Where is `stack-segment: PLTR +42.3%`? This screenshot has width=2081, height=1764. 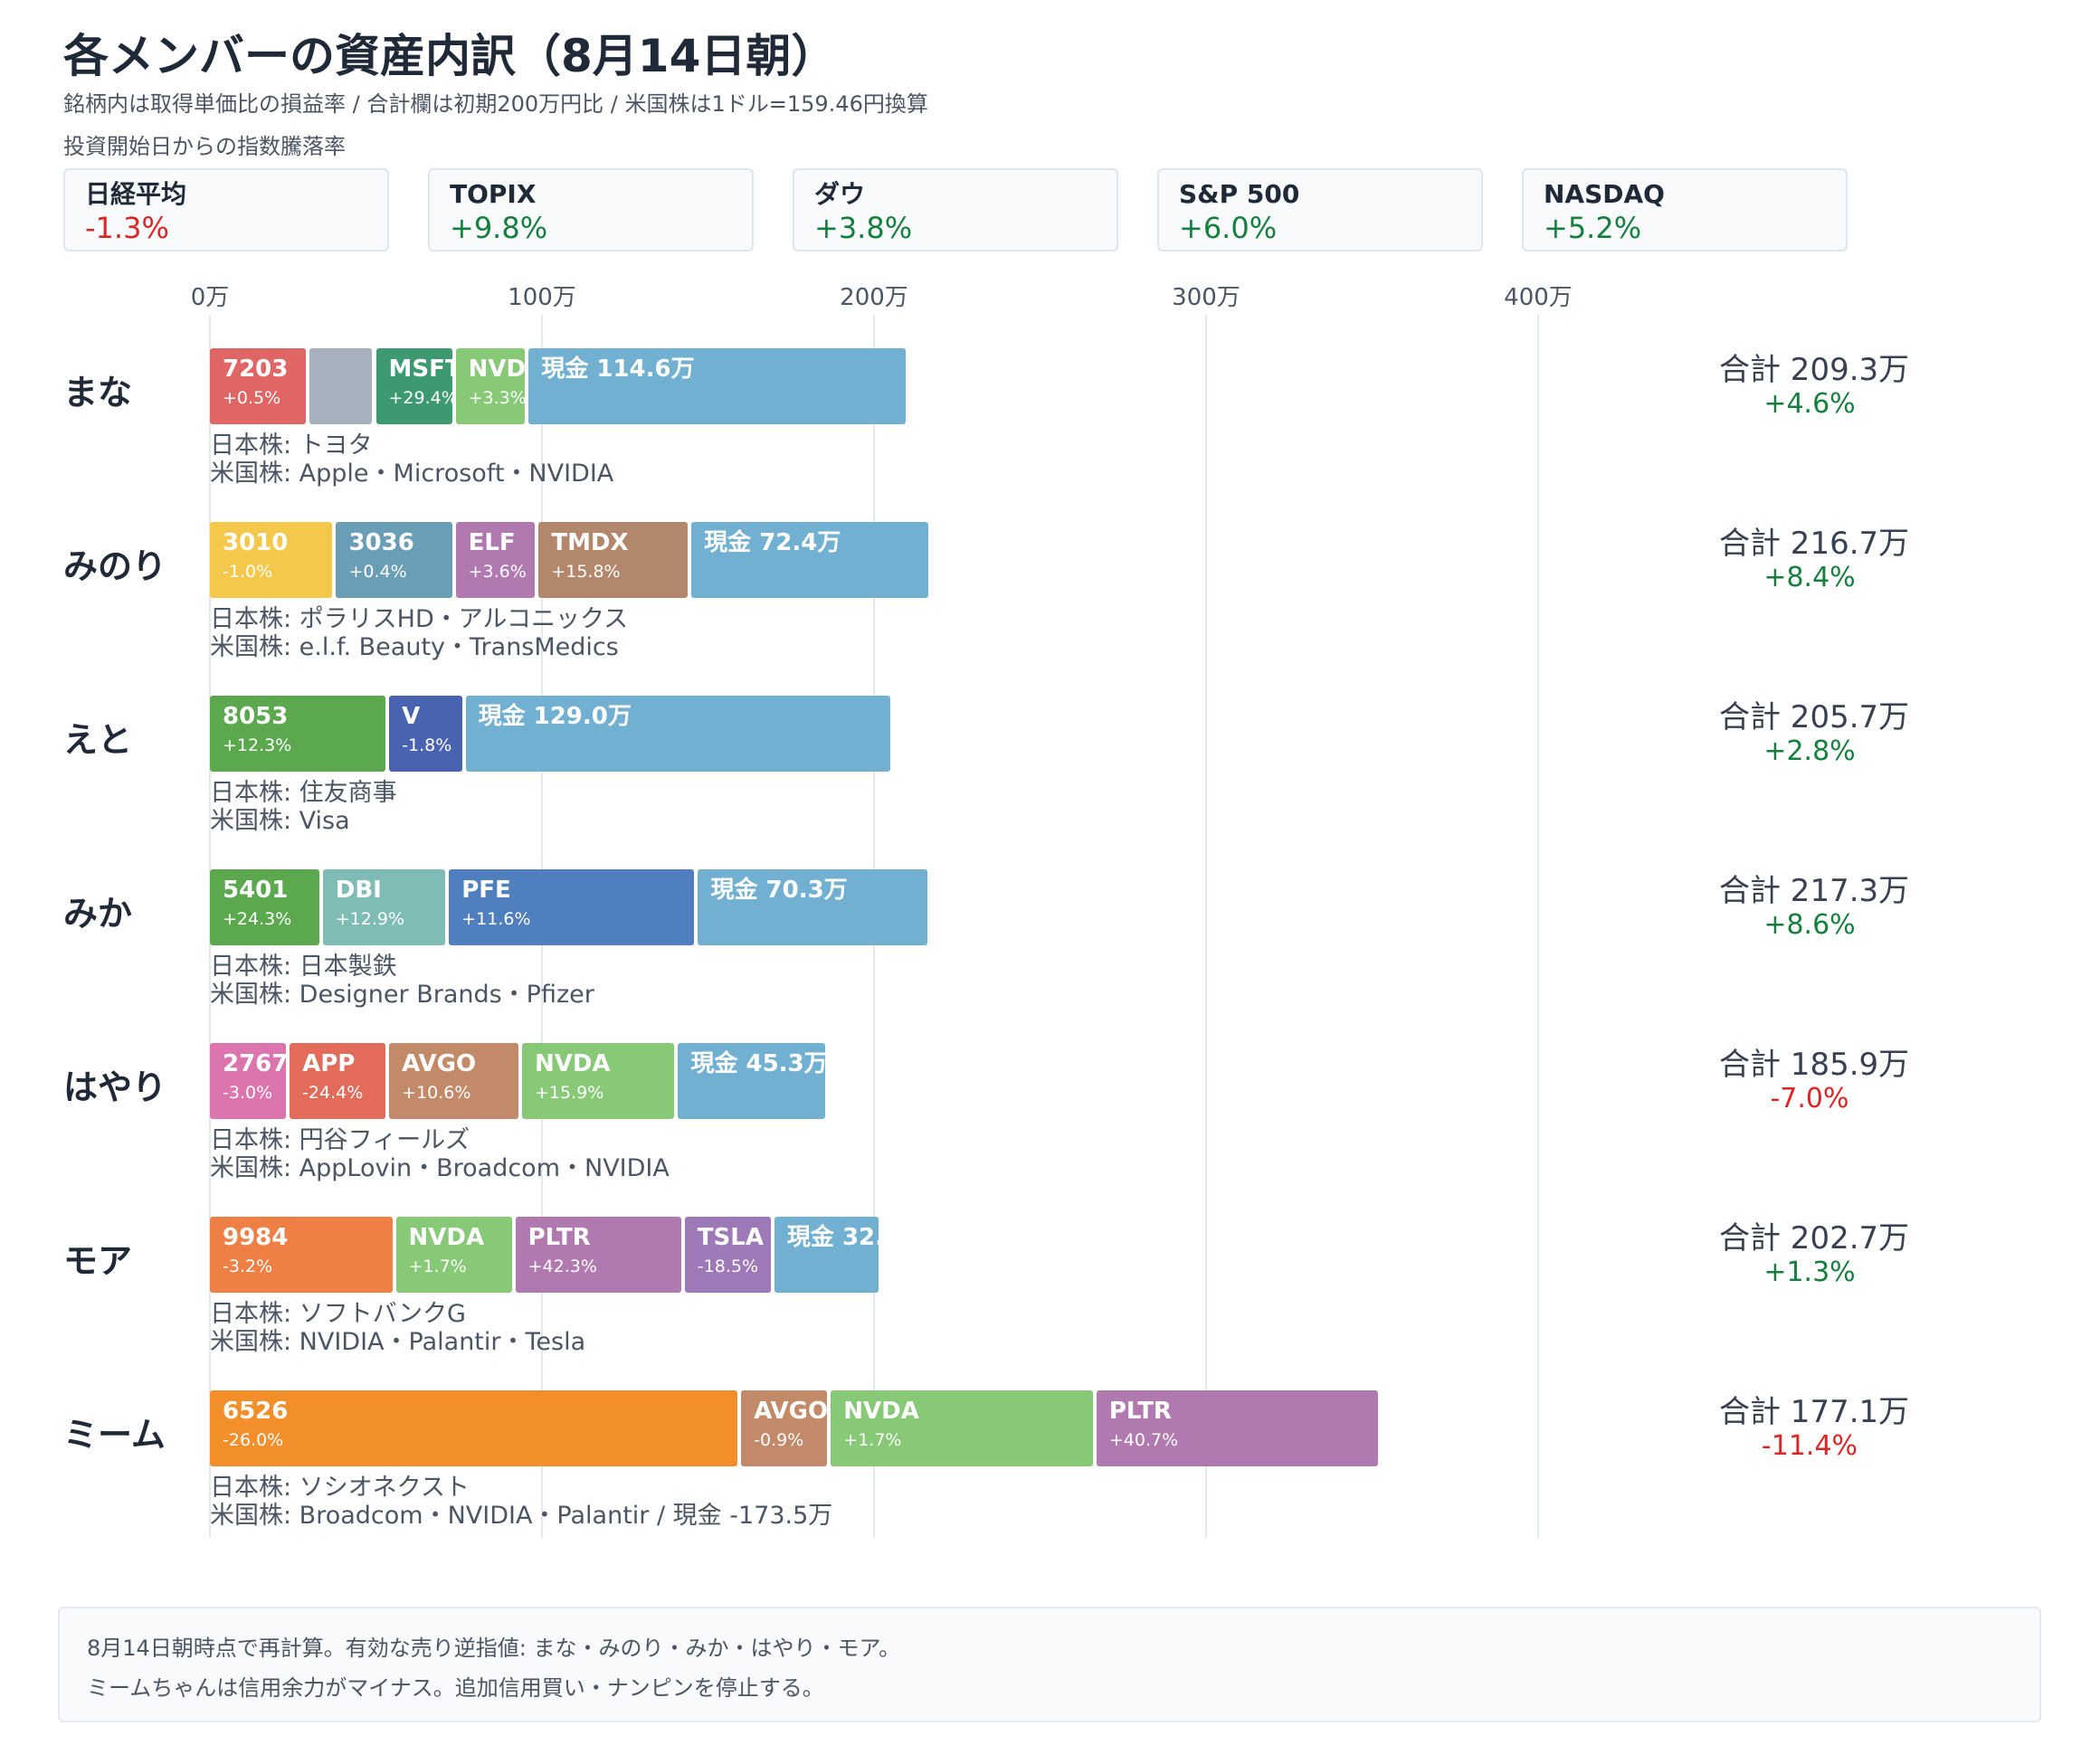
stack-segment: PLTR +42.3% is located at coordinates (598, 1255).